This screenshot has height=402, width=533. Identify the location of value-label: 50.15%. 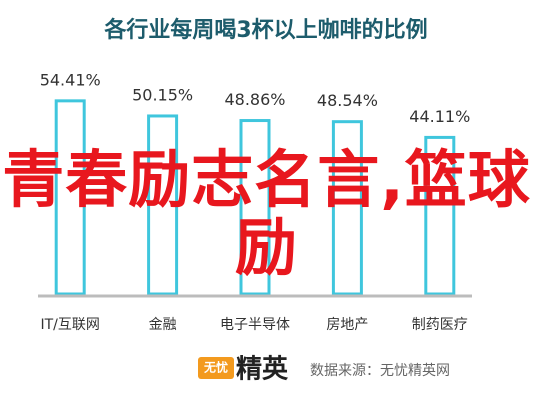
(162, 94).